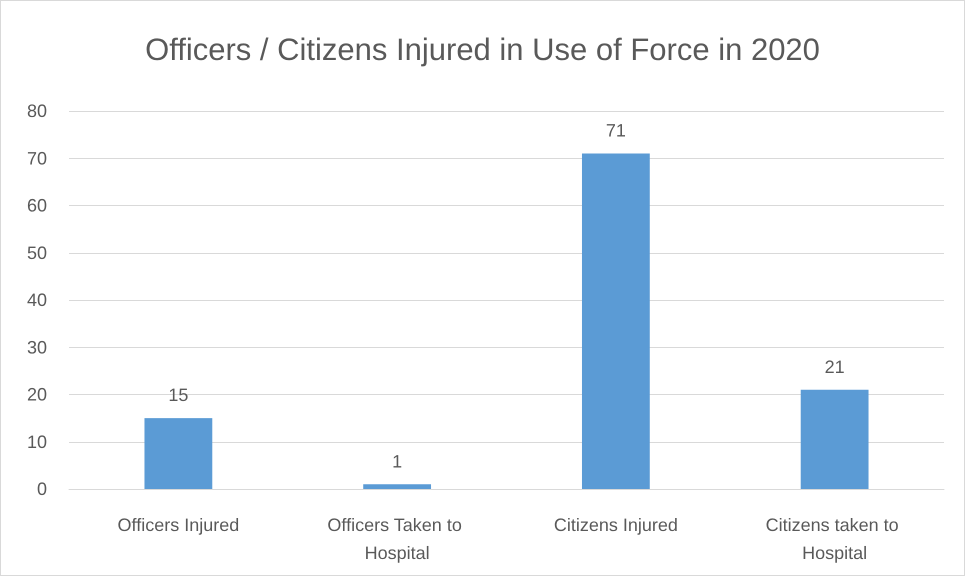 Image resolution: width=965 pixels, height=576 pixels. I want to click on y-tick-label: 0, so click(41, 489).